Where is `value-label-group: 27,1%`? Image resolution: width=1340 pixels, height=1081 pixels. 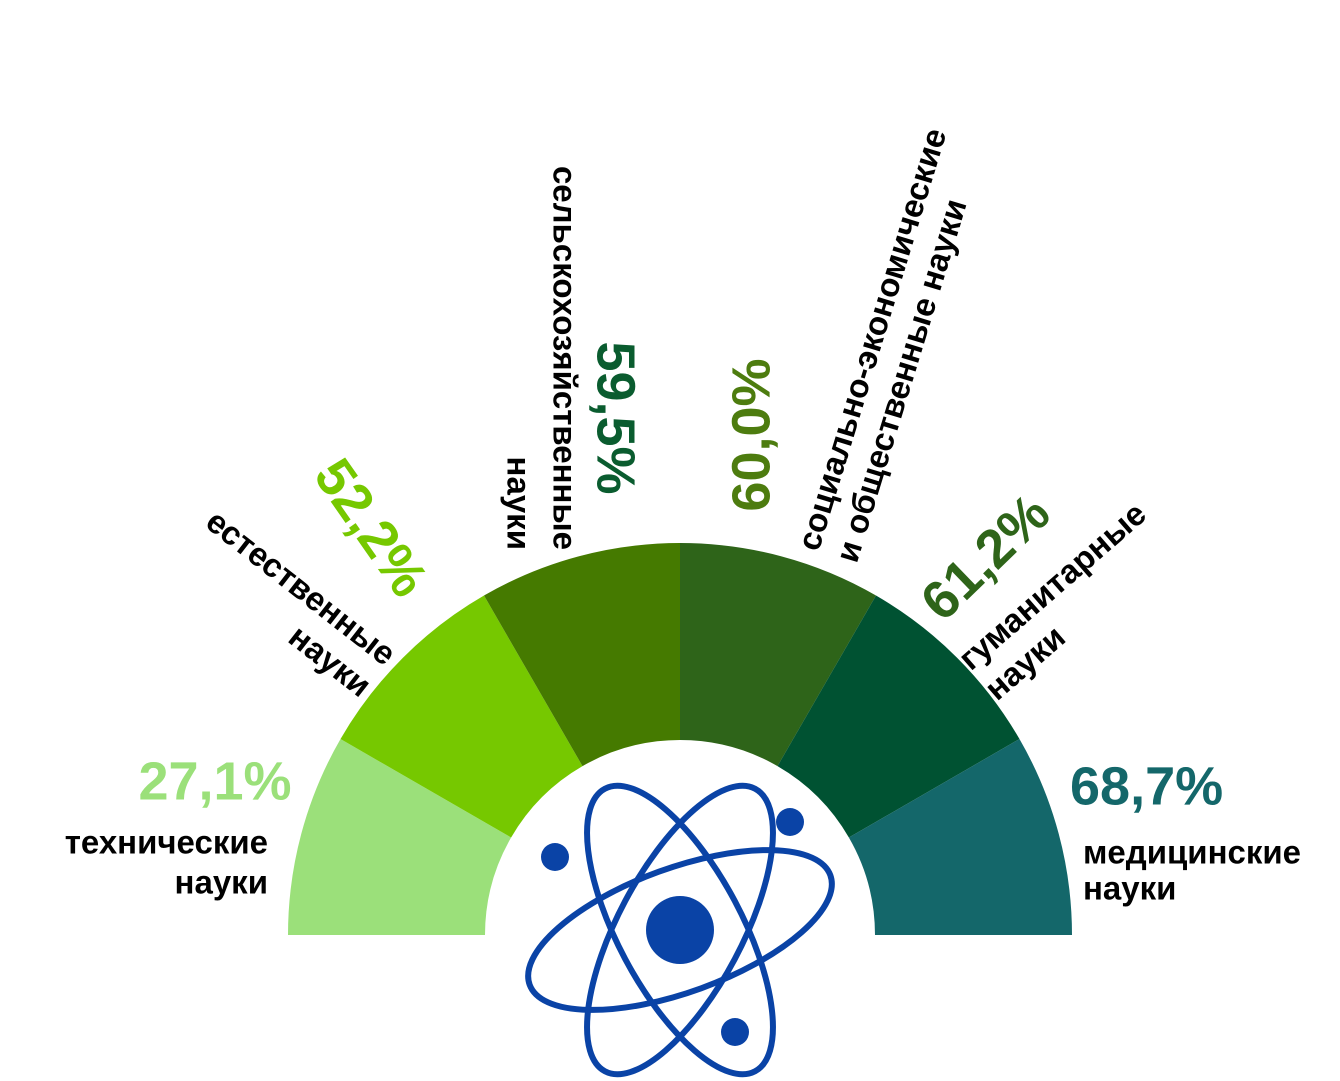 value-label-group: 27,1% is located at coordinates (214, 781).